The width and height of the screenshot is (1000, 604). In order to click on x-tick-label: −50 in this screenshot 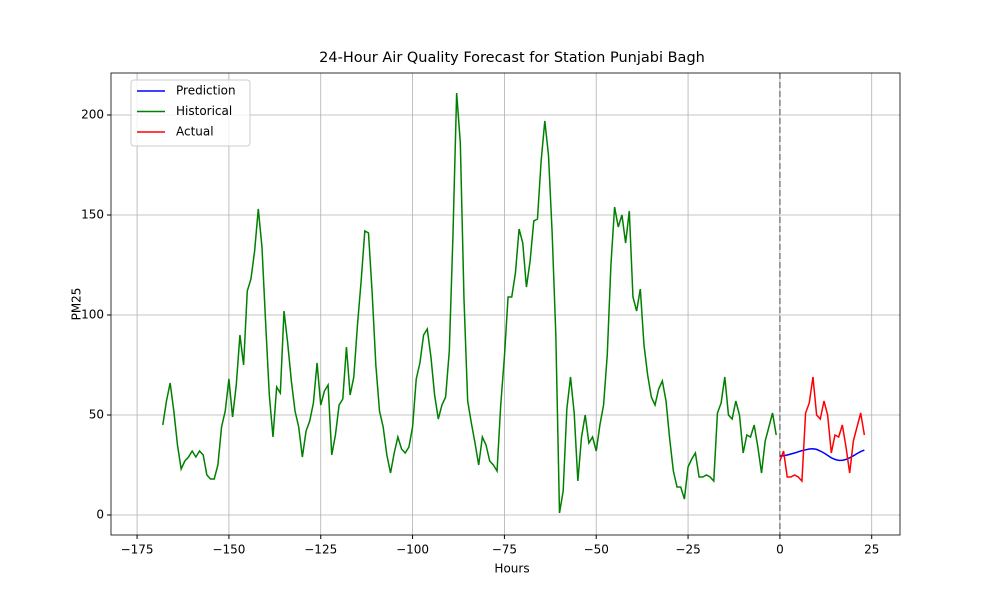, I will do `click(596, 550)`.